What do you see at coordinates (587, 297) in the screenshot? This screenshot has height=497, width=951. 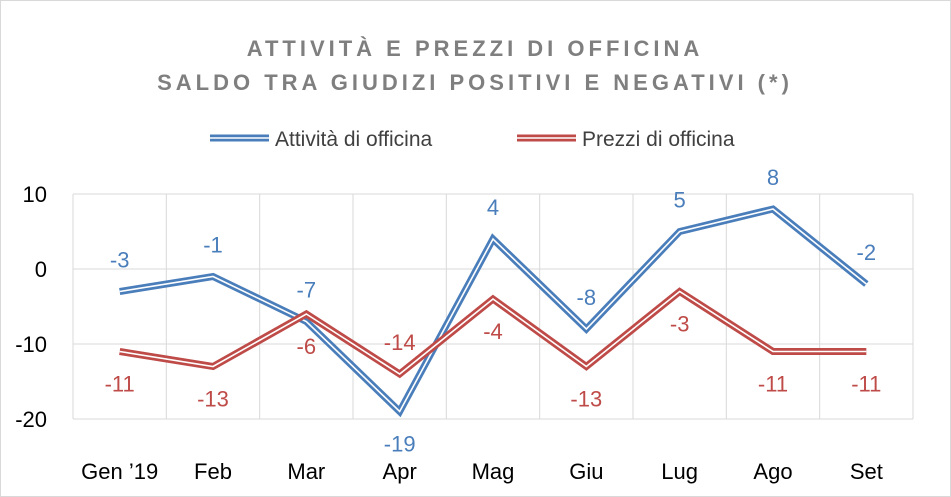 I see `data-label: -8` at bounding box center [587, 297].